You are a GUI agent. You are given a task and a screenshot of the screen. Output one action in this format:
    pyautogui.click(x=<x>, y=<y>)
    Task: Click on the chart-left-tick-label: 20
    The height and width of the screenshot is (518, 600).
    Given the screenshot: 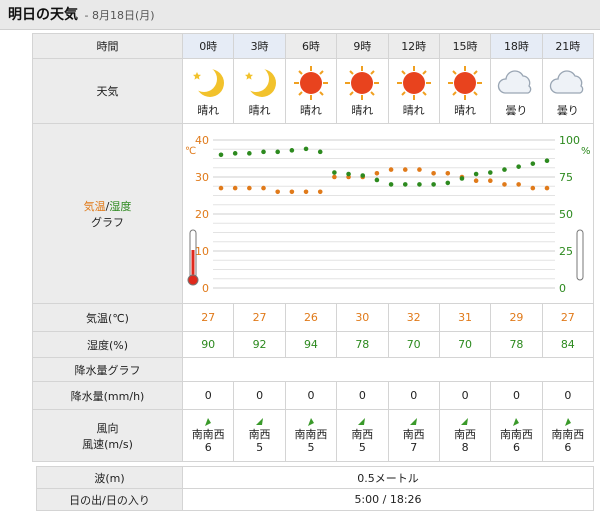 What is the action you would take?
    pyautogui.click(x=202, y=214)
    